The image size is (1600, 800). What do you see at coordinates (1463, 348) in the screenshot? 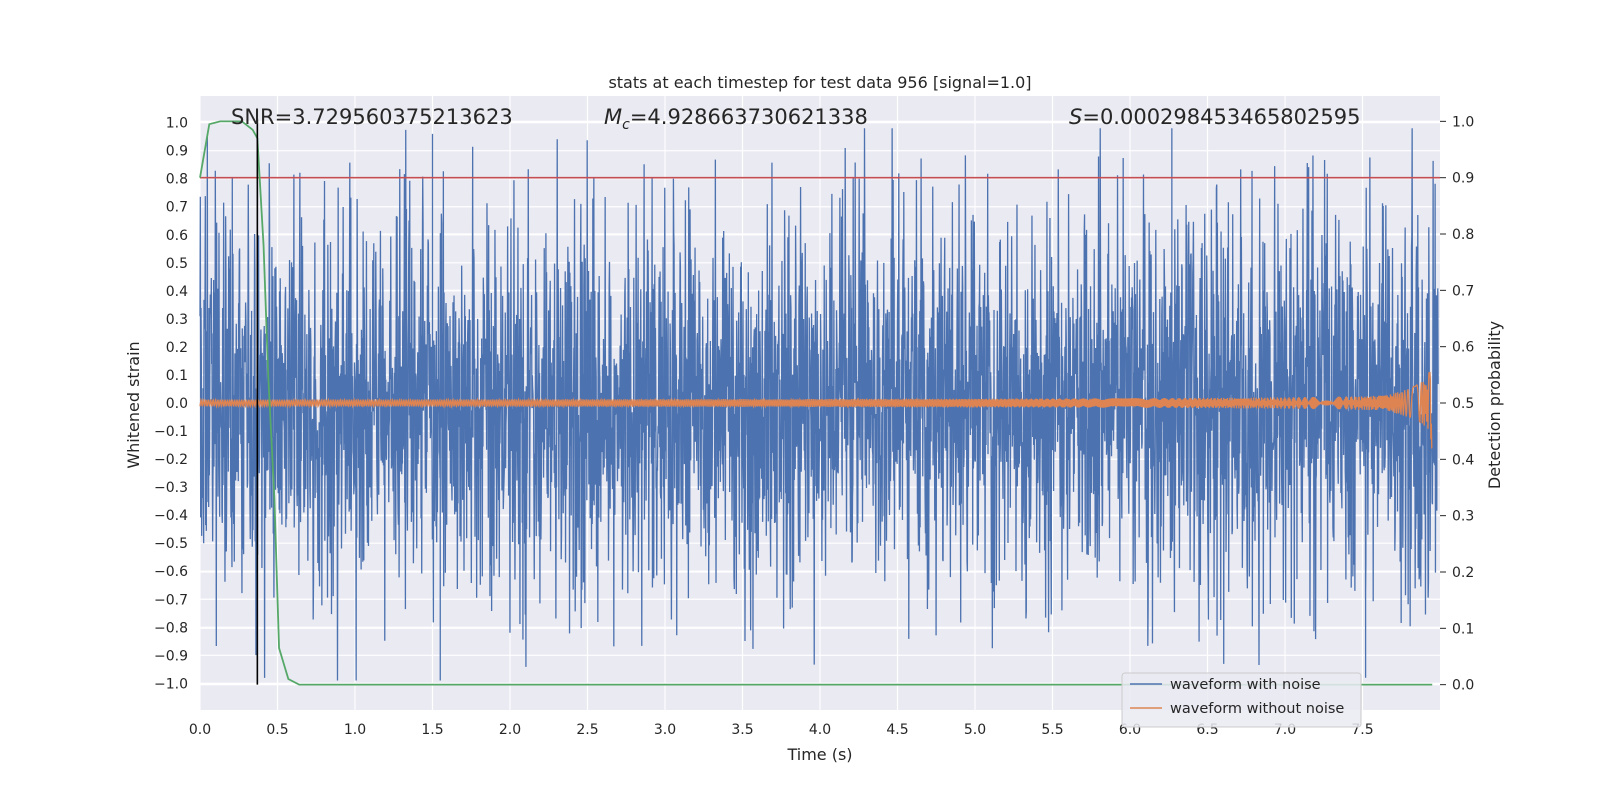
I see `y2-tick-label: 0.6` at bounding box center [1463, 348].